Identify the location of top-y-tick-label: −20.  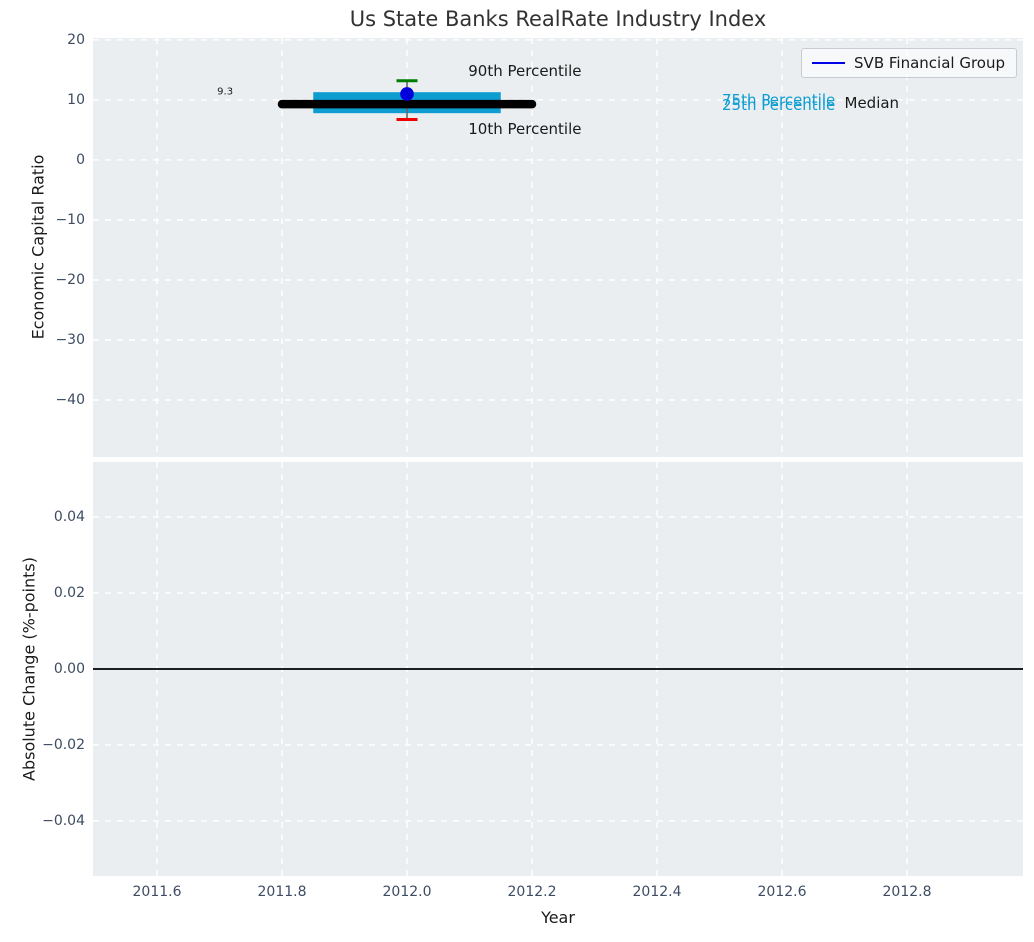
(70, 279).